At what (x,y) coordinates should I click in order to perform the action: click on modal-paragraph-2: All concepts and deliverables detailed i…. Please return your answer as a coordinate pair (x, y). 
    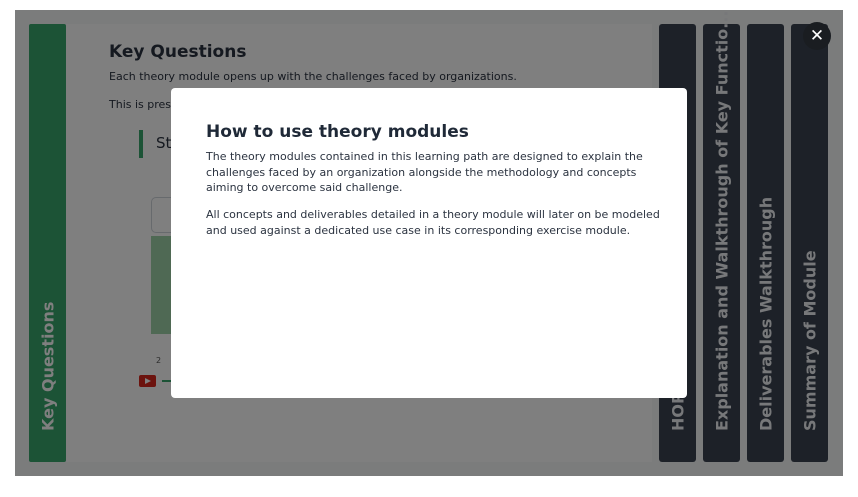
    Looking at the image, I should click on (433, 222).